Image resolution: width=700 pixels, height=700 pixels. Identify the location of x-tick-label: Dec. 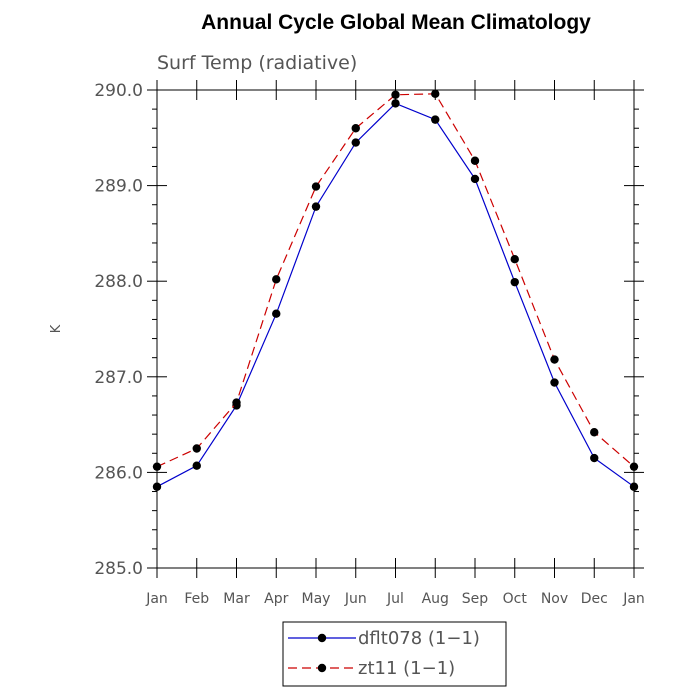
(594, 599).